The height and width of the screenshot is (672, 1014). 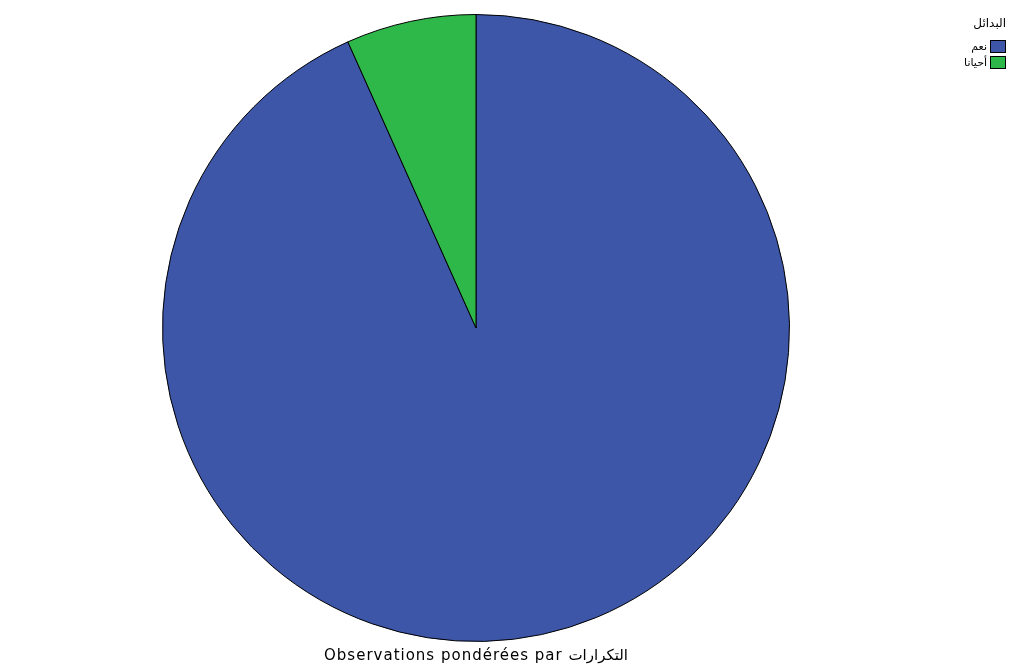 What do you see at coordinates (979, 46) in the screenshot?
I see `legend-label: نعم` at bounding box center [979, 46].